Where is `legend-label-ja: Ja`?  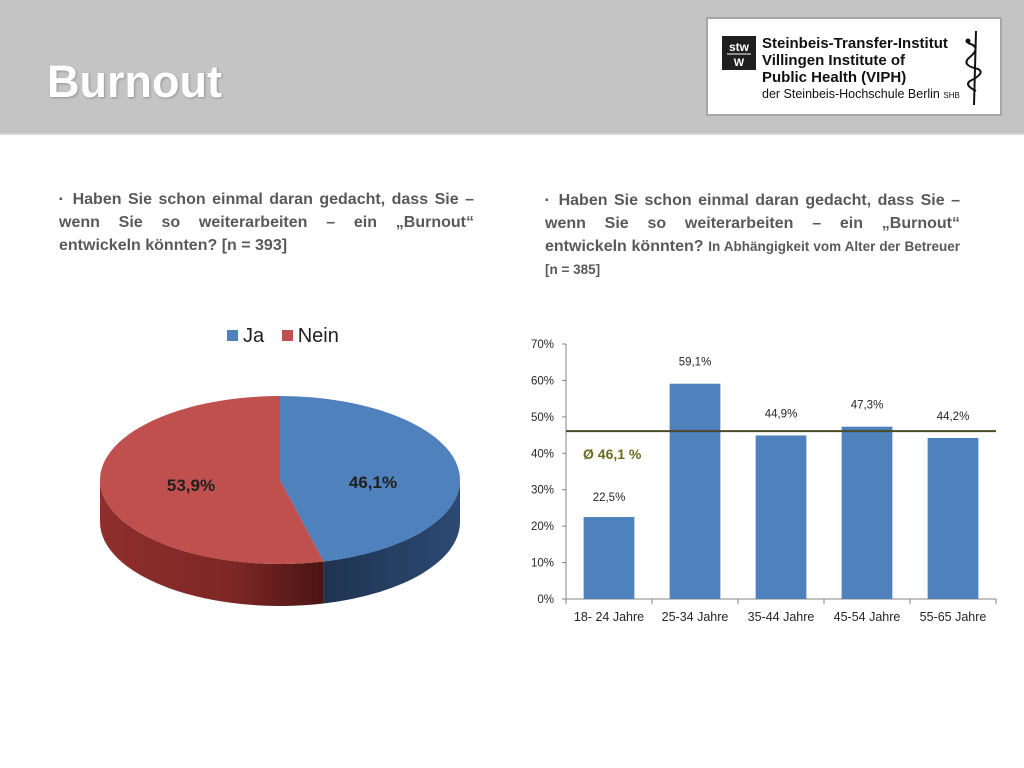
legend-label-ja: Ja is located at coordinates (254, 336).